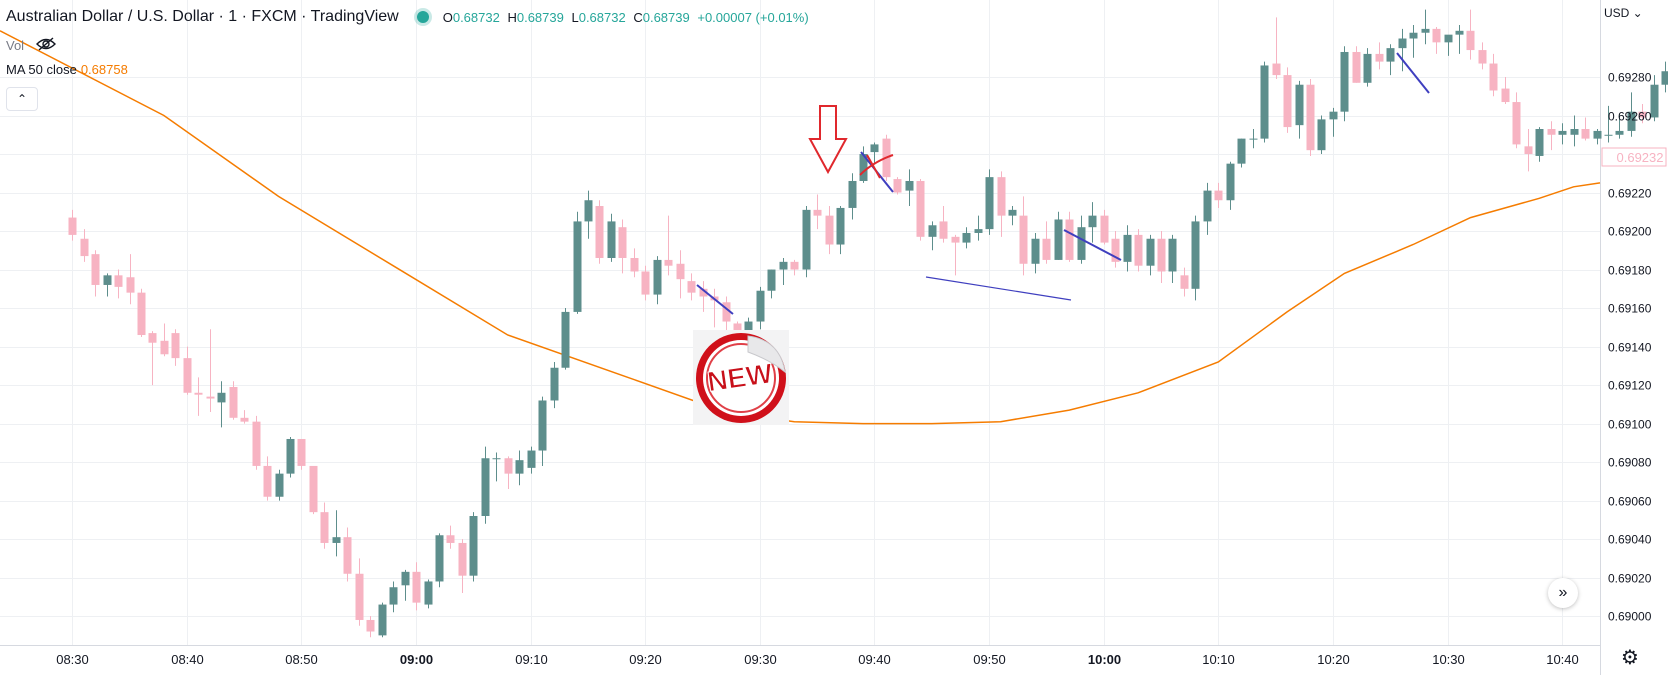 The height and width of the screenshot is (675, 1668). Describe the element at coordinates (1634, 157) in the screenshot. I see `current-price-tag` at that location.